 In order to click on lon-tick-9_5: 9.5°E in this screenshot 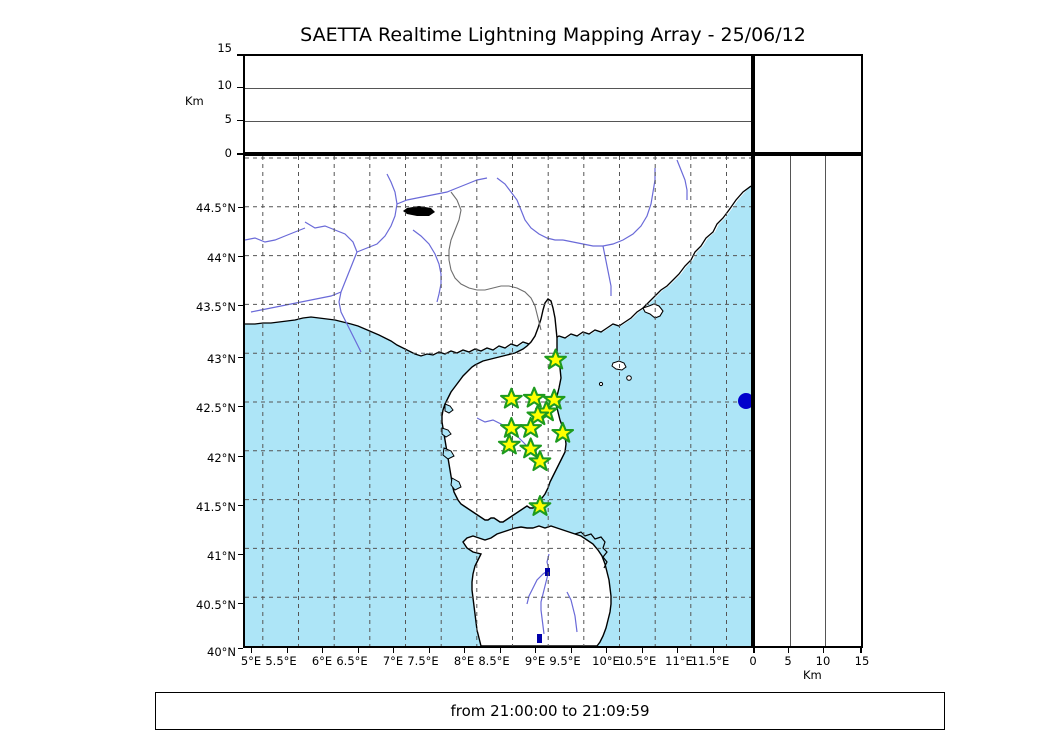, I will do `click(565, 661)`.